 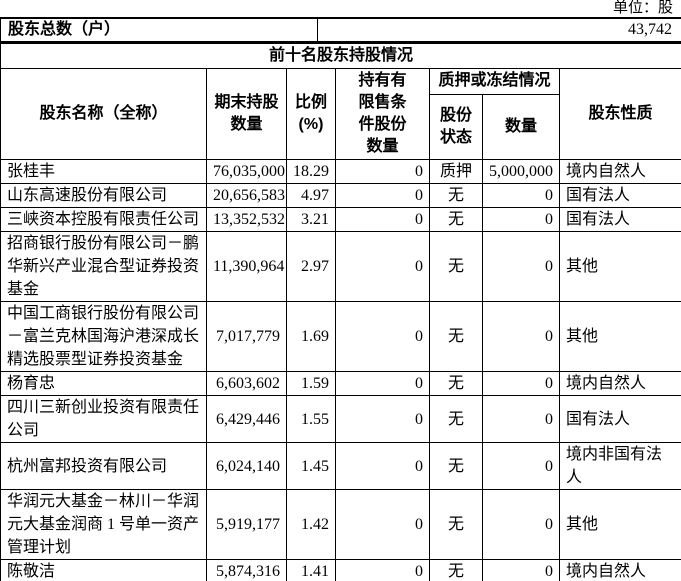 I want to click on col-header-shareholder-nature: 股东性质, so click(x=619, y=114).